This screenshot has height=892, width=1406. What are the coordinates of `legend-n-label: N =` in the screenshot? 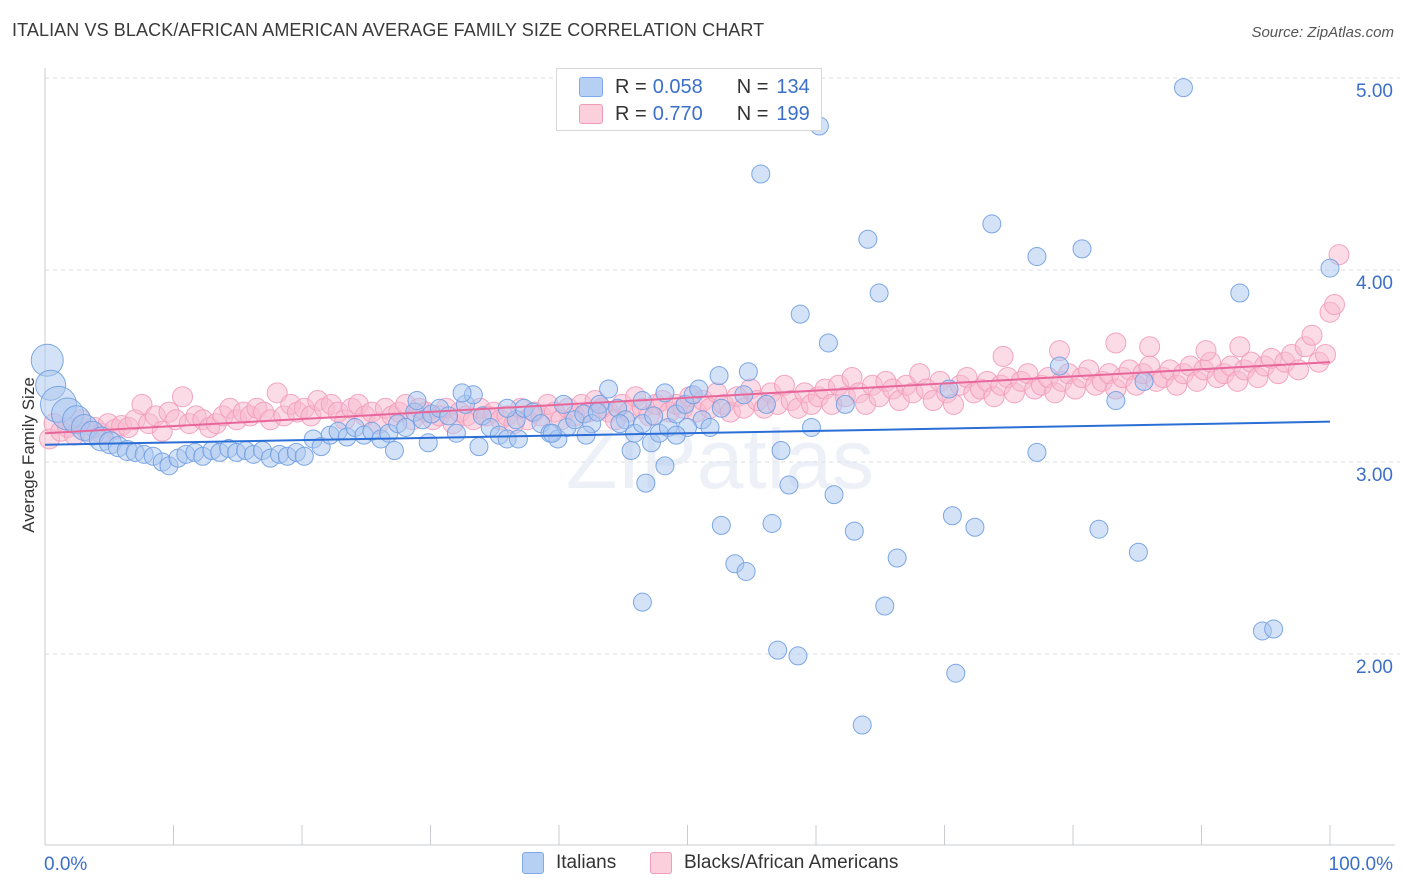 It's located at (752, 113).